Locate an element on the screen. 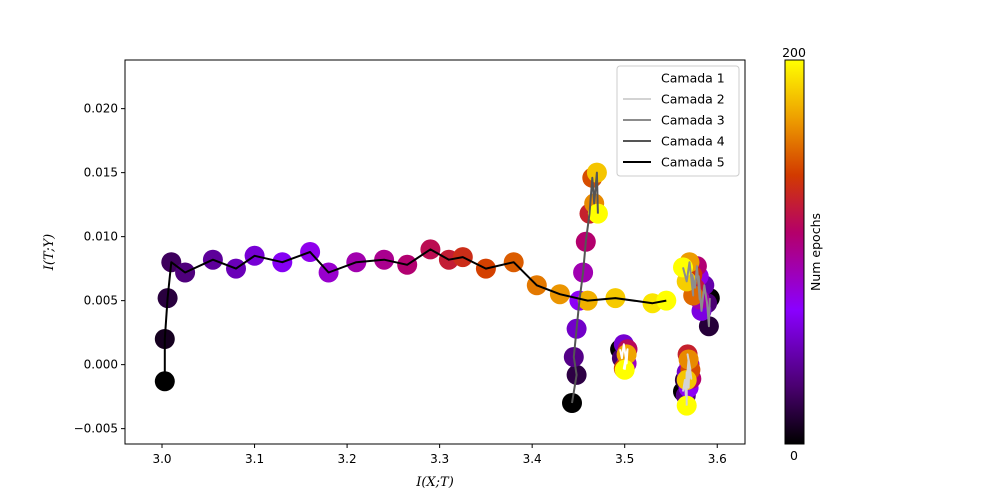  legend-entry-label: Camada 4 is located at coordinates (693, 141).